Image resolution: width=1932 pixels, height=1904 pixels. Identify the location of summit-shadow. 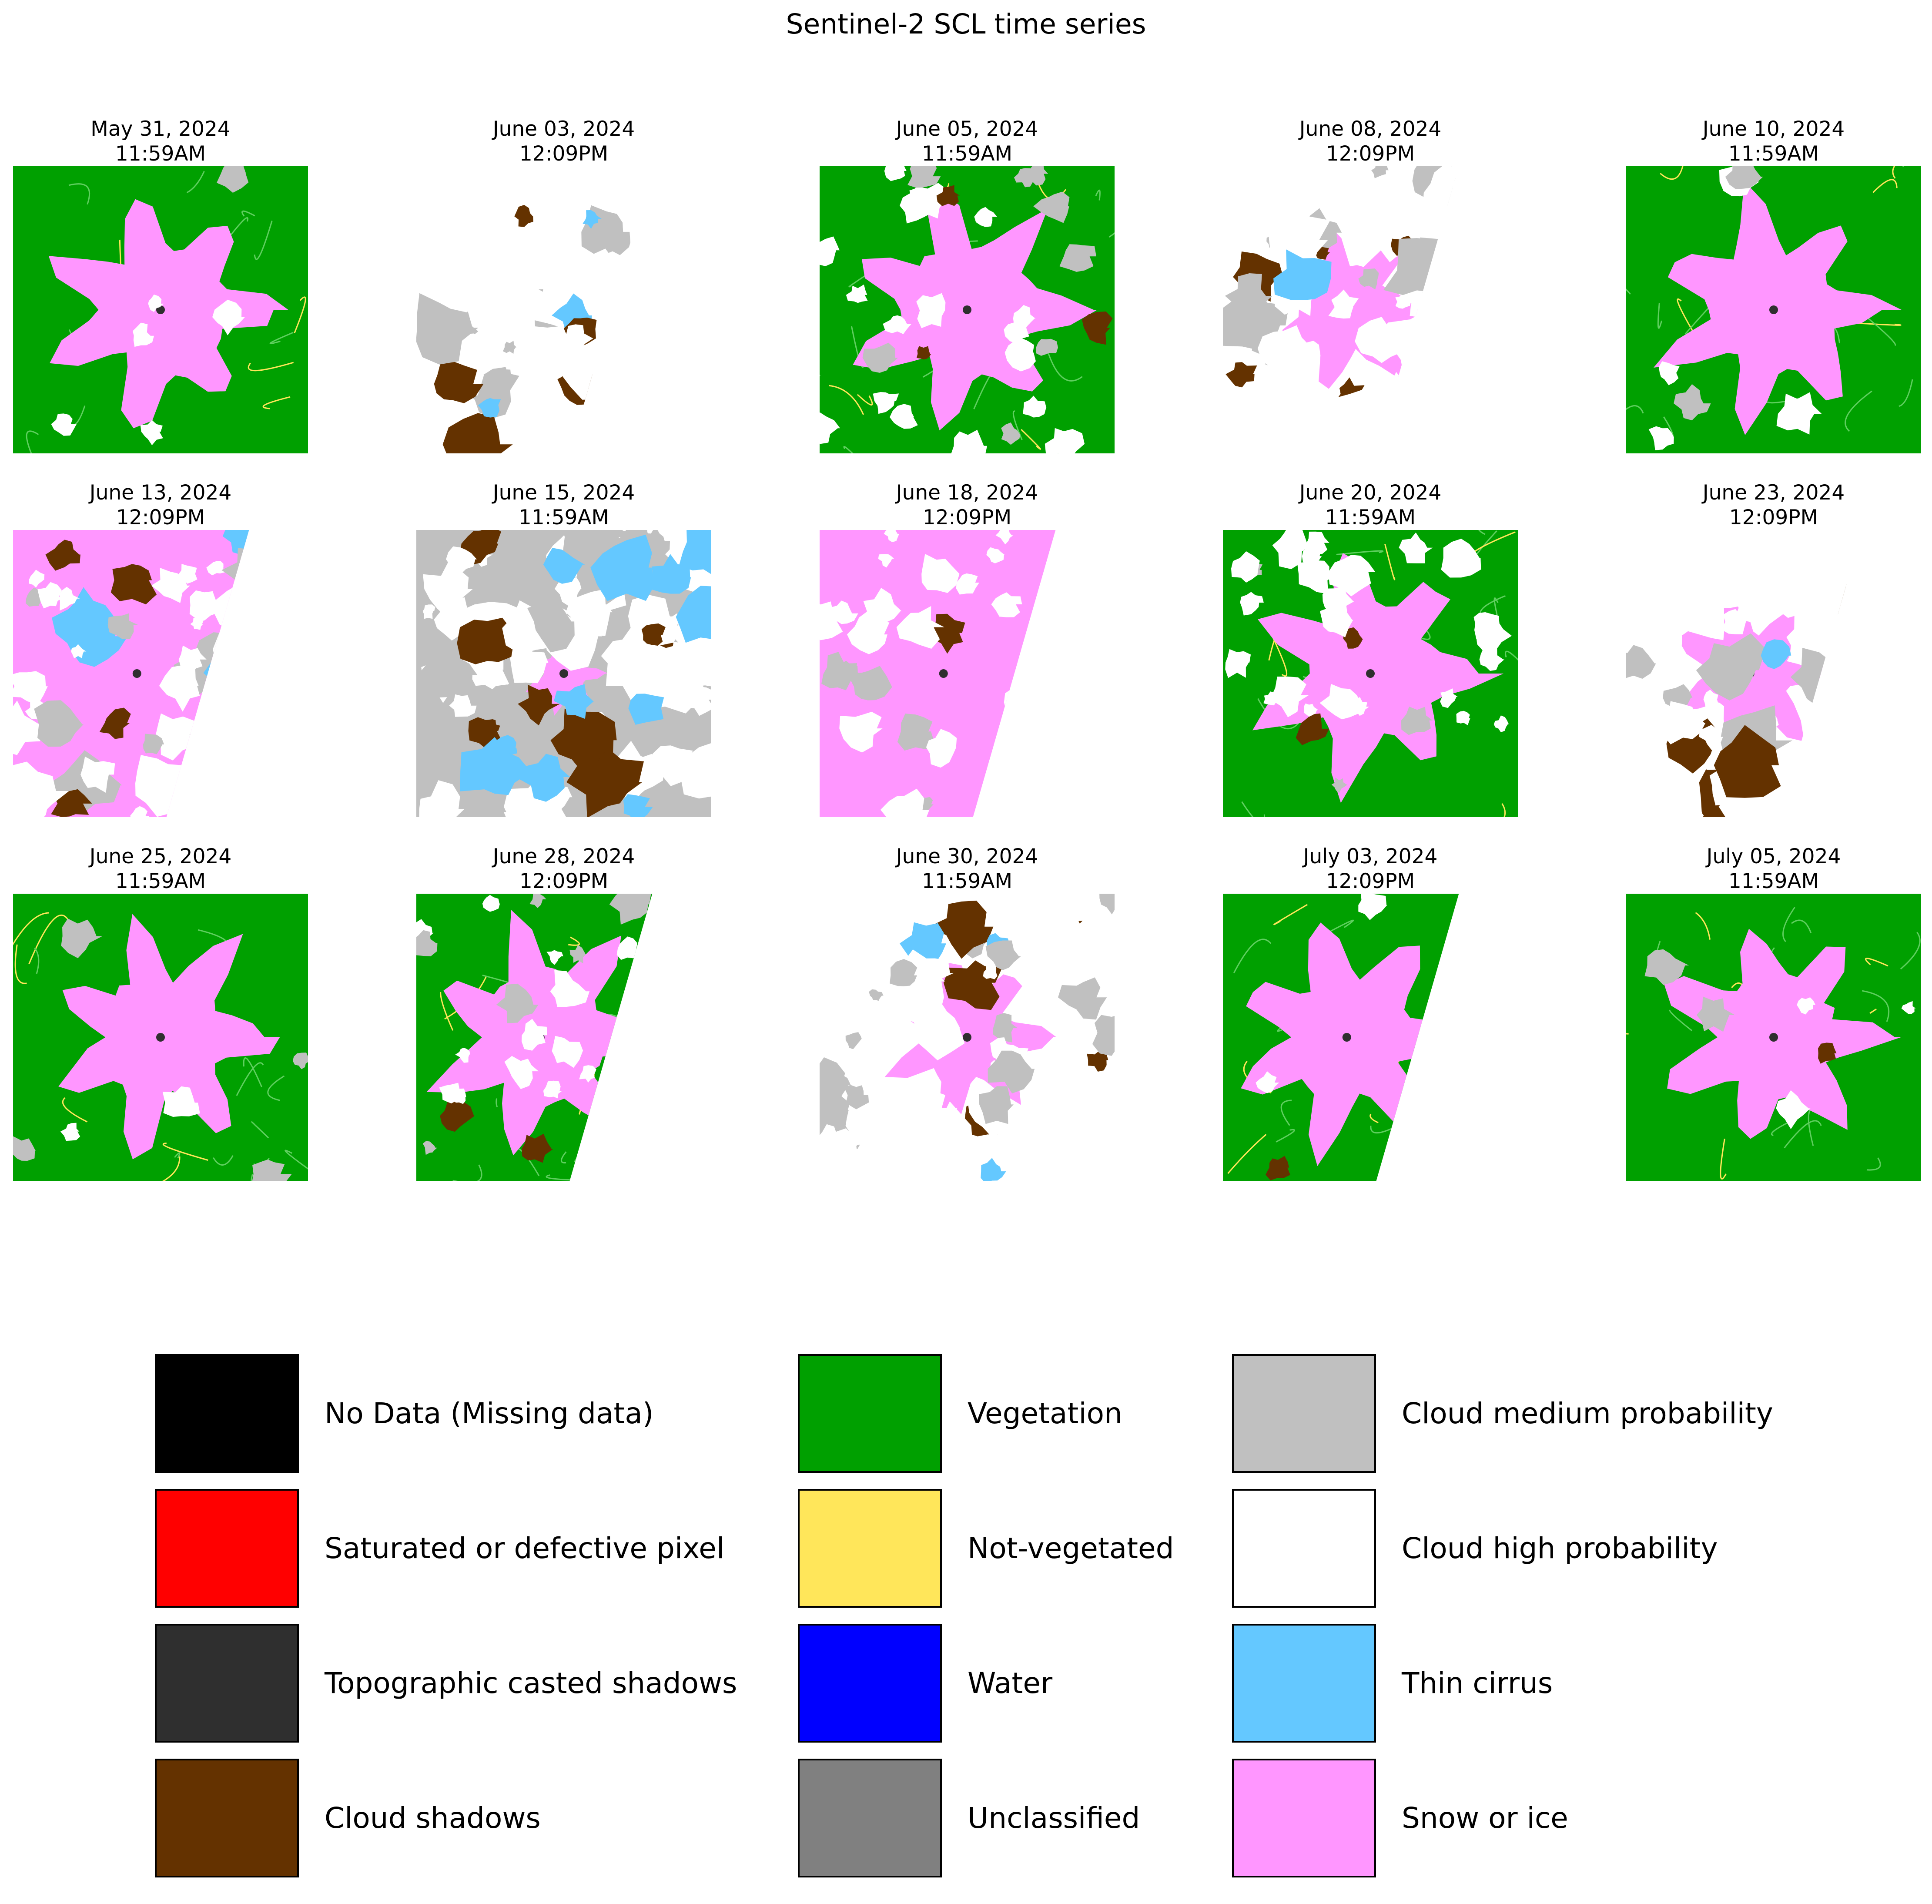
(1370, 673).